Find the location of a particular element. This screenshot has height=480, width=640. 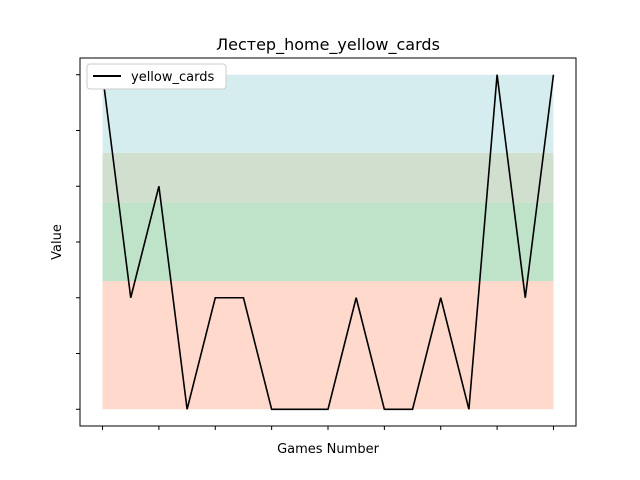

legend: yellow_cards is located at coordinates (156, 76).